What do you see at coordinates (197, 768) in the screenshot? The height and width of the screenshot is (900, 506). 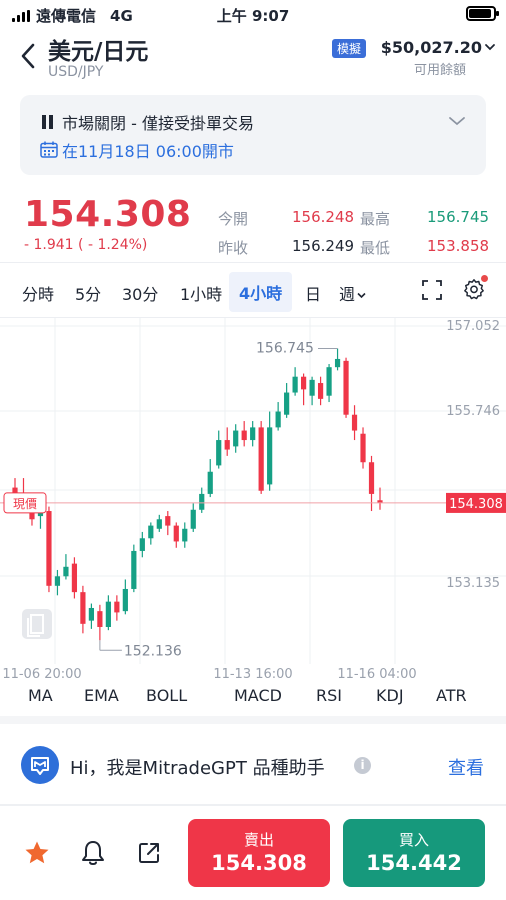 I see `assistant-greeting: Hi，我是MitradeGPT 品種助手` at bounding box center [197, 768].